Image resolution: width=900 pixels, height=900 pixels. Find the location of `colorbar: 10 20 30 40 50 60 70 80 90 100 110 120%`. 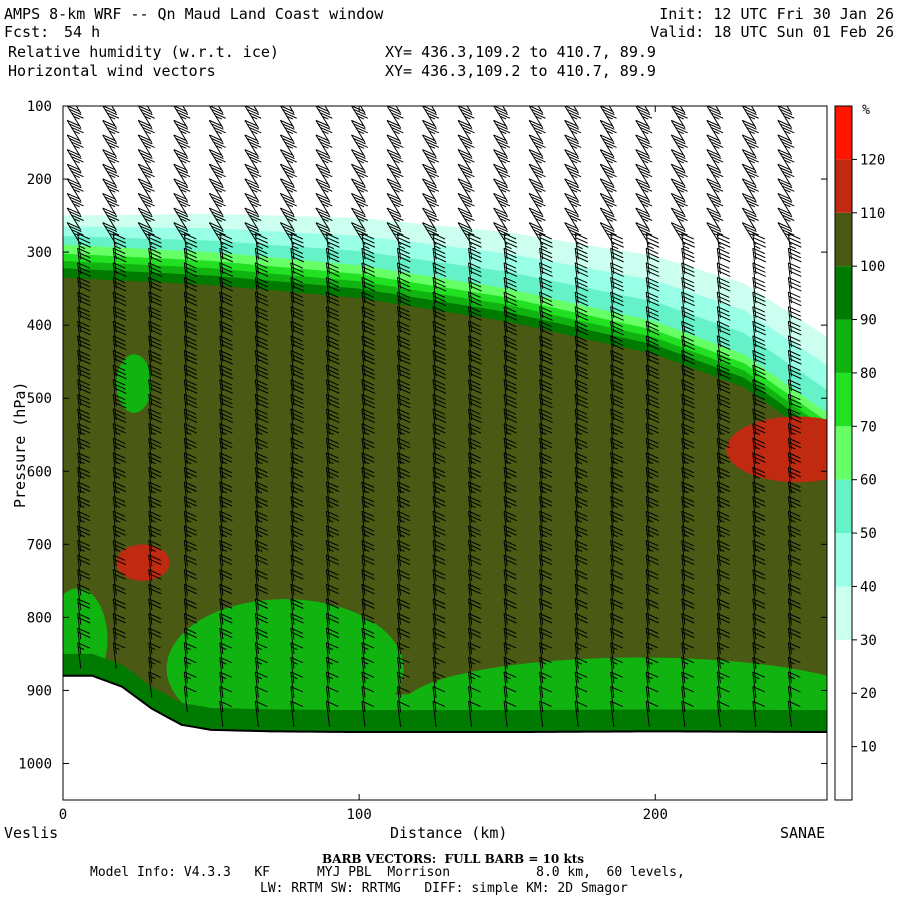

colorbar: 10 20 30 40 50 60 70 80 90 100 110 120% is located at coordinates (859, 452).